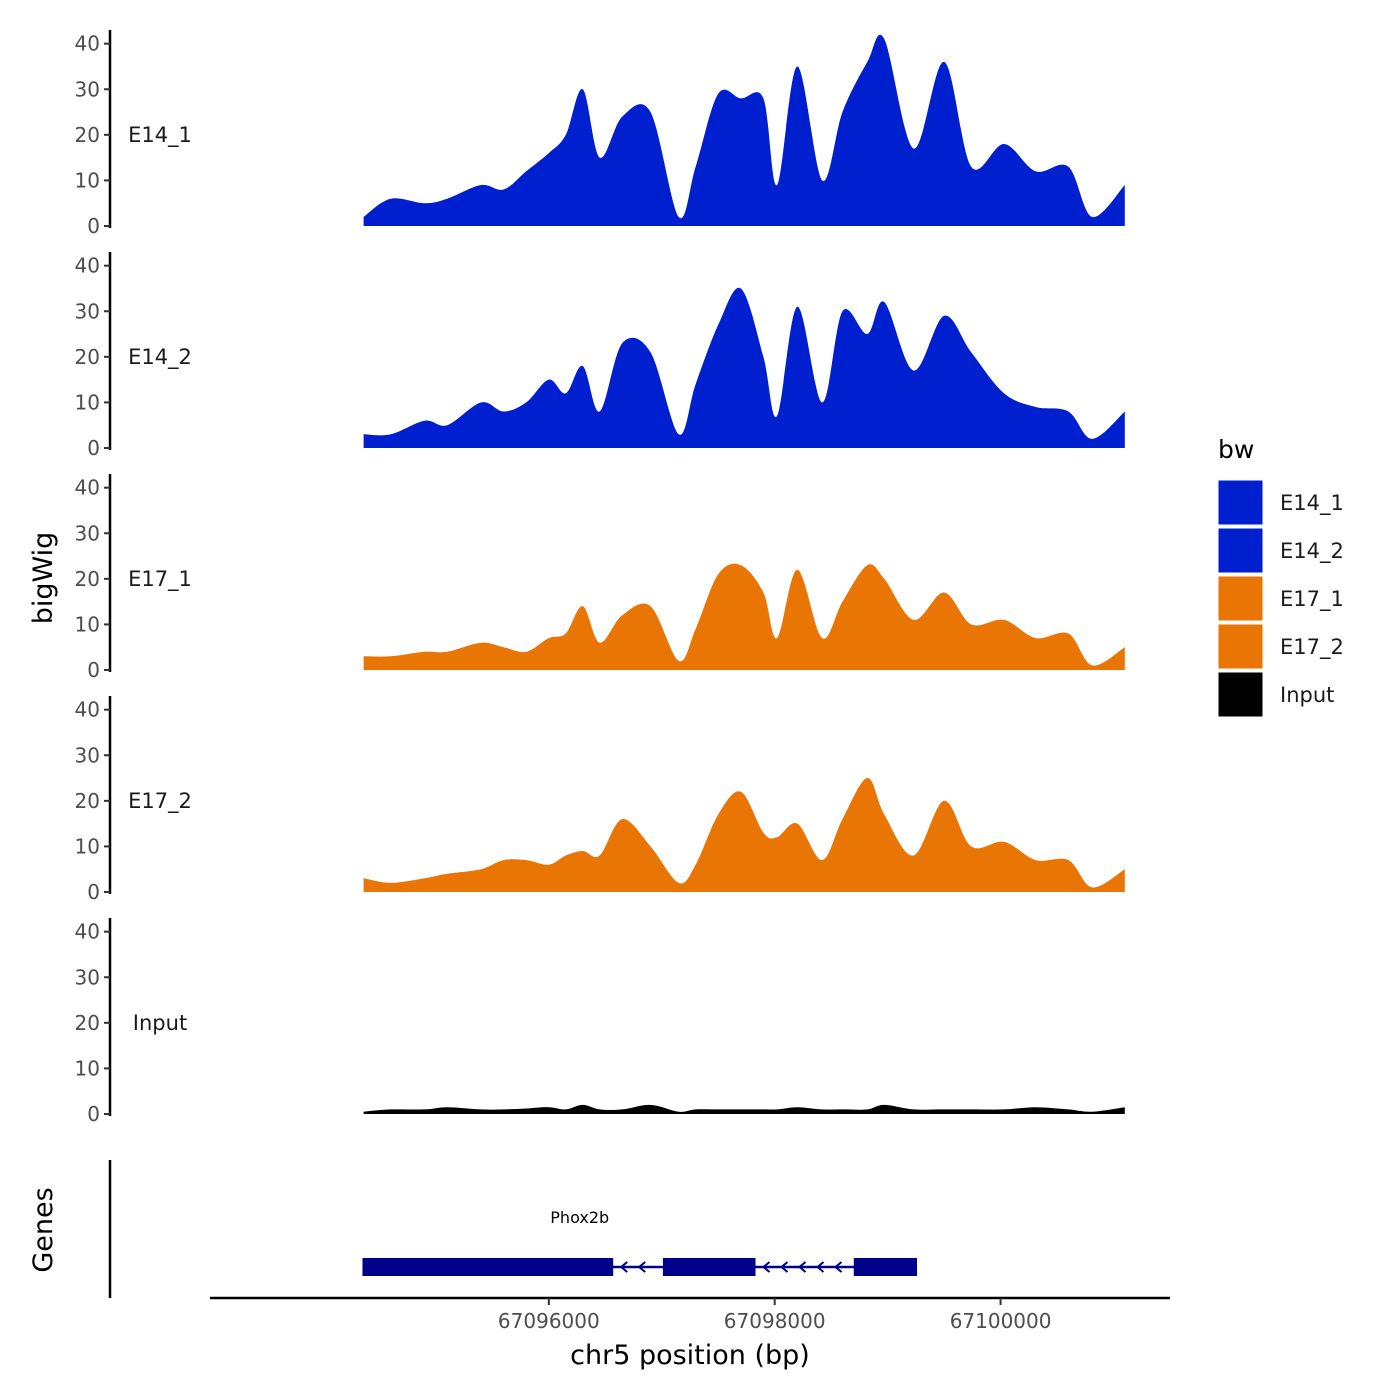  I want to click on y-axis-title-bigwig: bigWig, so click(43, 578).